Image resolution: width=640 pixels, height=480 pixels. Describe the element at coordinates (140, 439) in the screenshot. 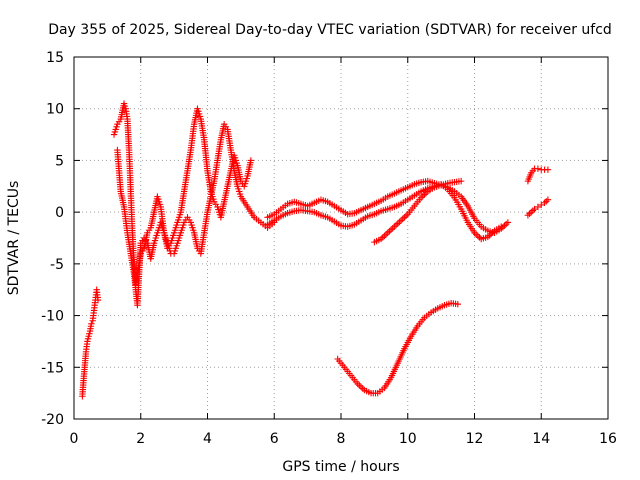

I see `x-tick-label: 2` at that location.